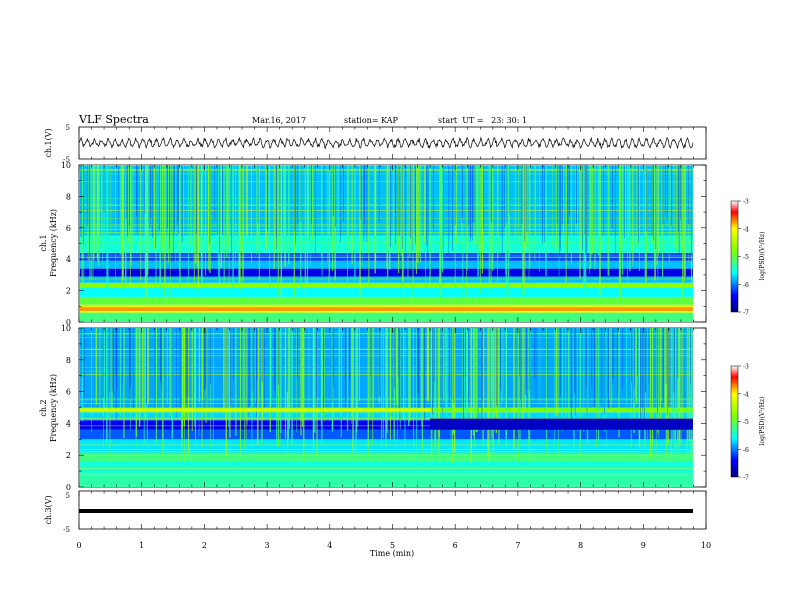 The height and width of the screenshot is (612, 792). What do you see at coordinates (561, 424) in the screenshot?
I see `quiet-band` at bounding box center [561, 424].